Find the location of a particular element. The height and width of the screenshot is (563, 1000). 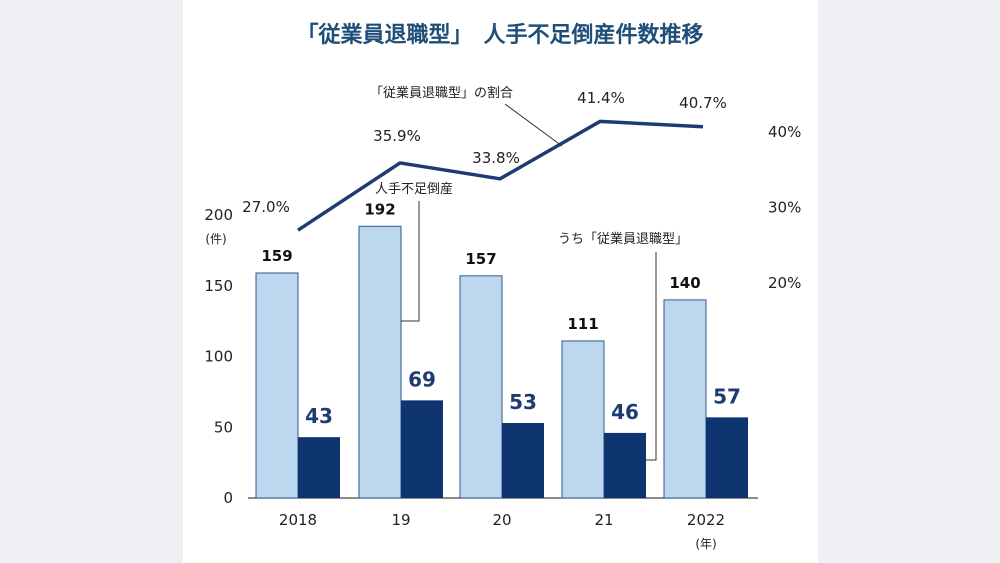

x-tick-label: 2022 is located at coordinates (706, 520).